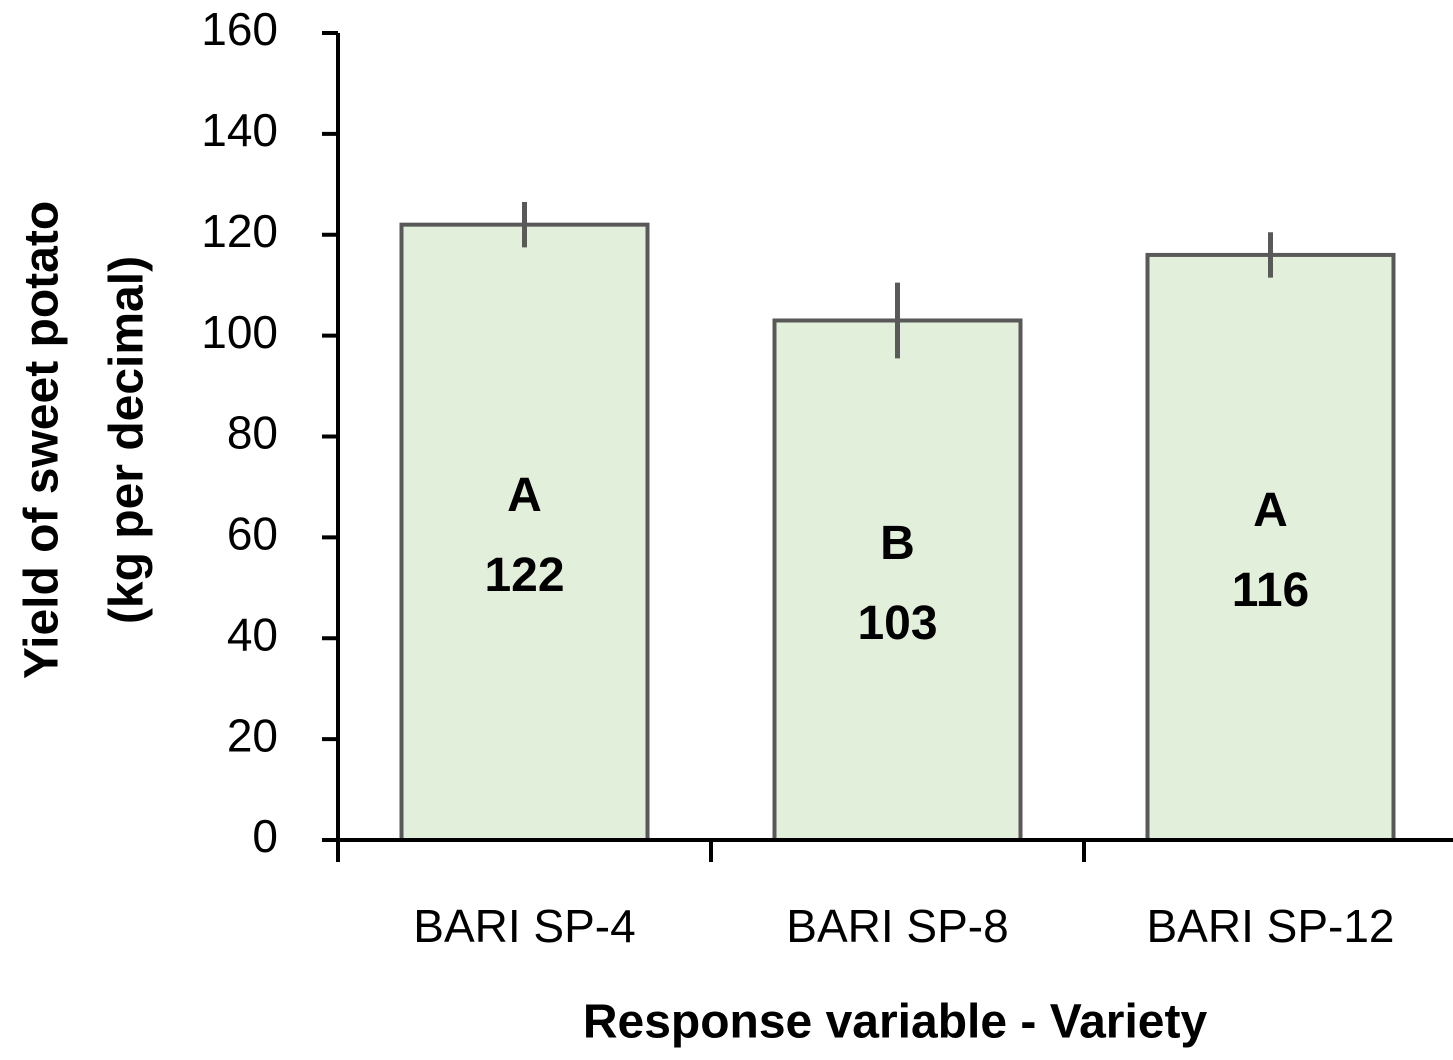 This screenshot has width=1453, height=1060. Describe the element at coordinates (897, 623) in the screenshot. I see `data-label: 103` at that location.